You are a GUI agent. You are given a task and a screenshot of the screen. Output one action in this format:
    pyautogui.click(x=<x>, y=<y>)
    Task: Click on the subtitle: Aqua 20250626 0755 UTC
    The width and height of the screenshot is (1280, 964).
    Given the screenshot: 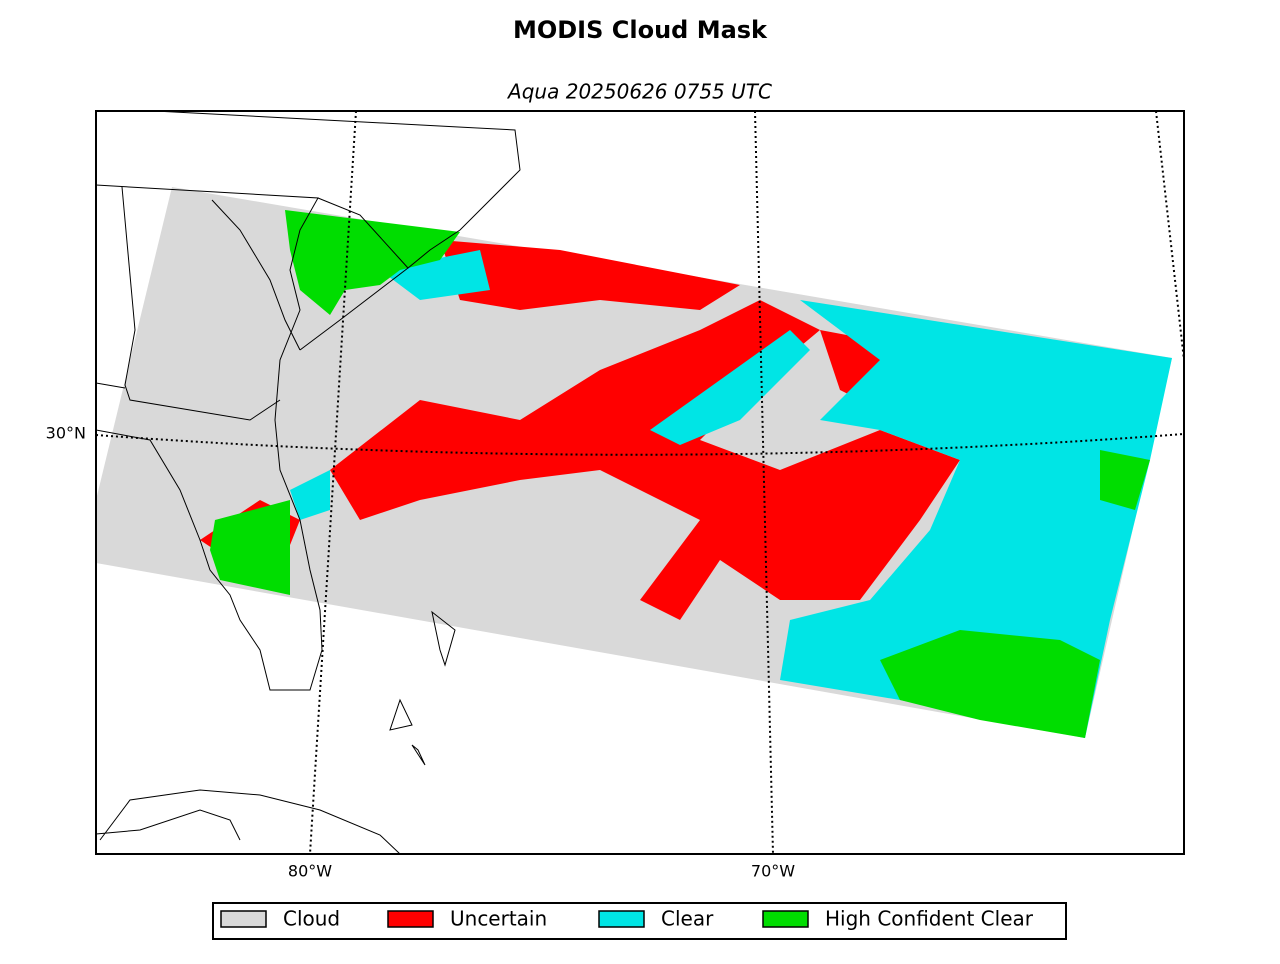 What is the action you would take?
    pyautogui.click(x=639, y=92)
    